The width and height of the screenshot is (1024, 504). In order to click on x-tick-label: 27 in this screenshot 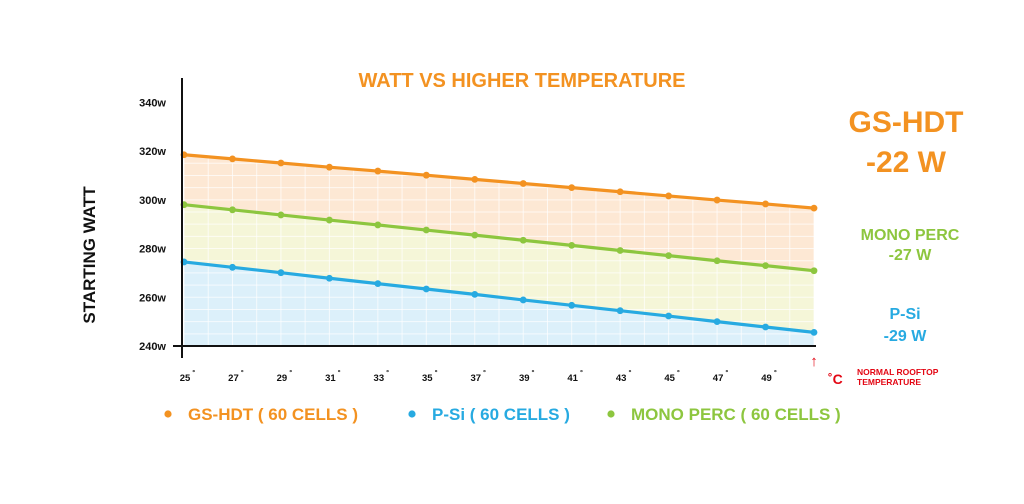, I will do `click(233, 378)`.